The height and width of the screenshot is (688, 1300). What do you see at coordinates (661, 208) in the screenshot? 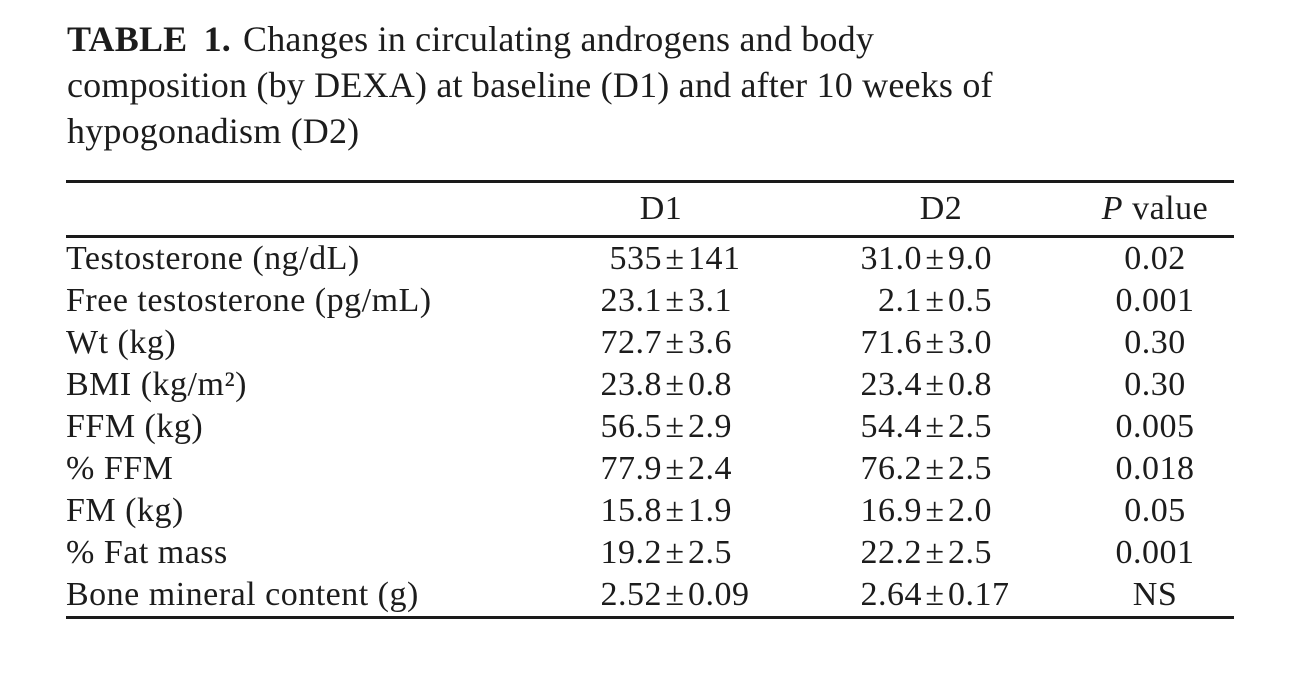
I see `header-d1: D1` at bounding box center [661, 208].